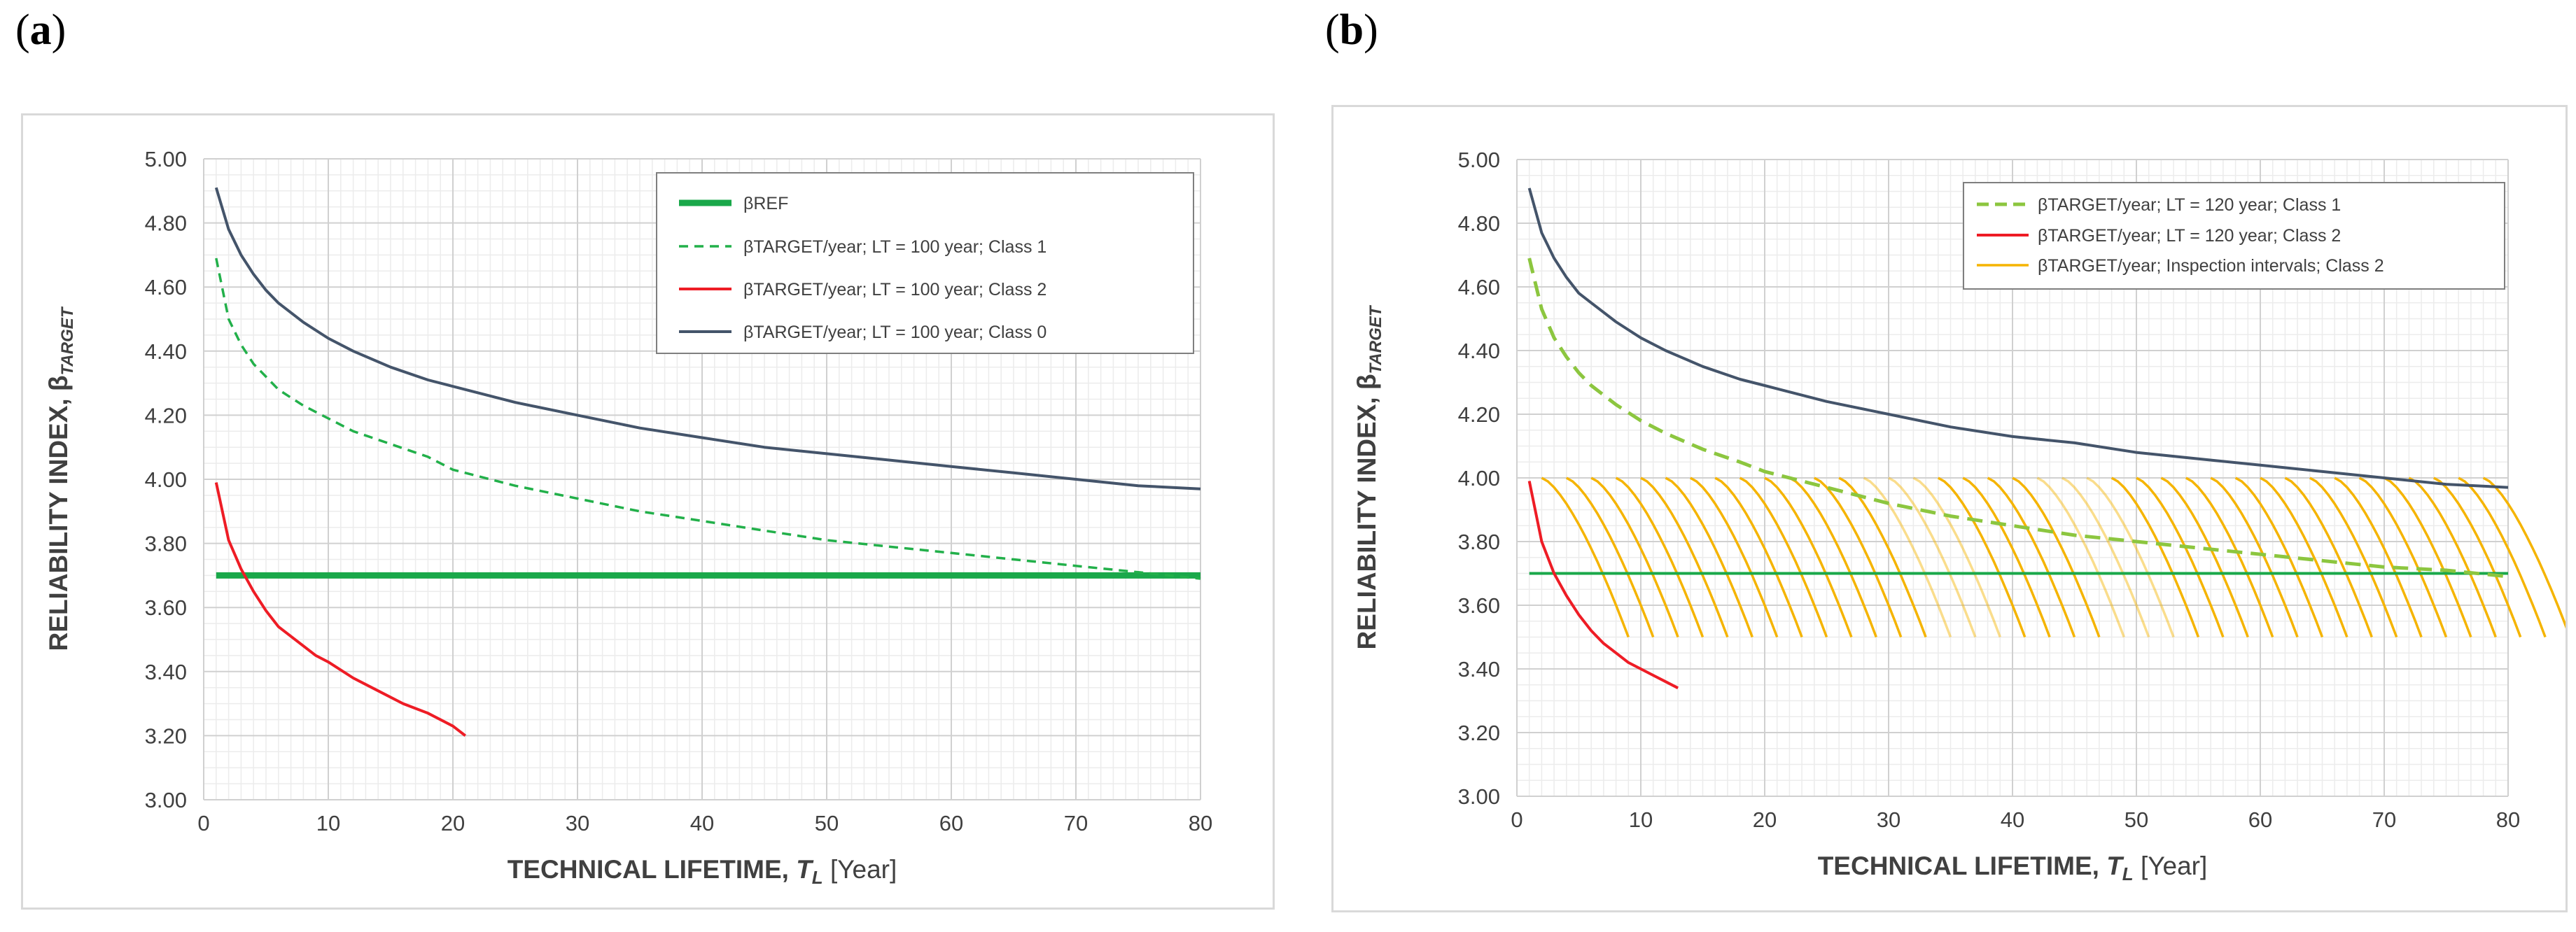 This screenshot has width=2576, height=932. Describe the element at coordinates (1351, 30) in the screenshot. I see `panel-label-b: (b)` at that location.